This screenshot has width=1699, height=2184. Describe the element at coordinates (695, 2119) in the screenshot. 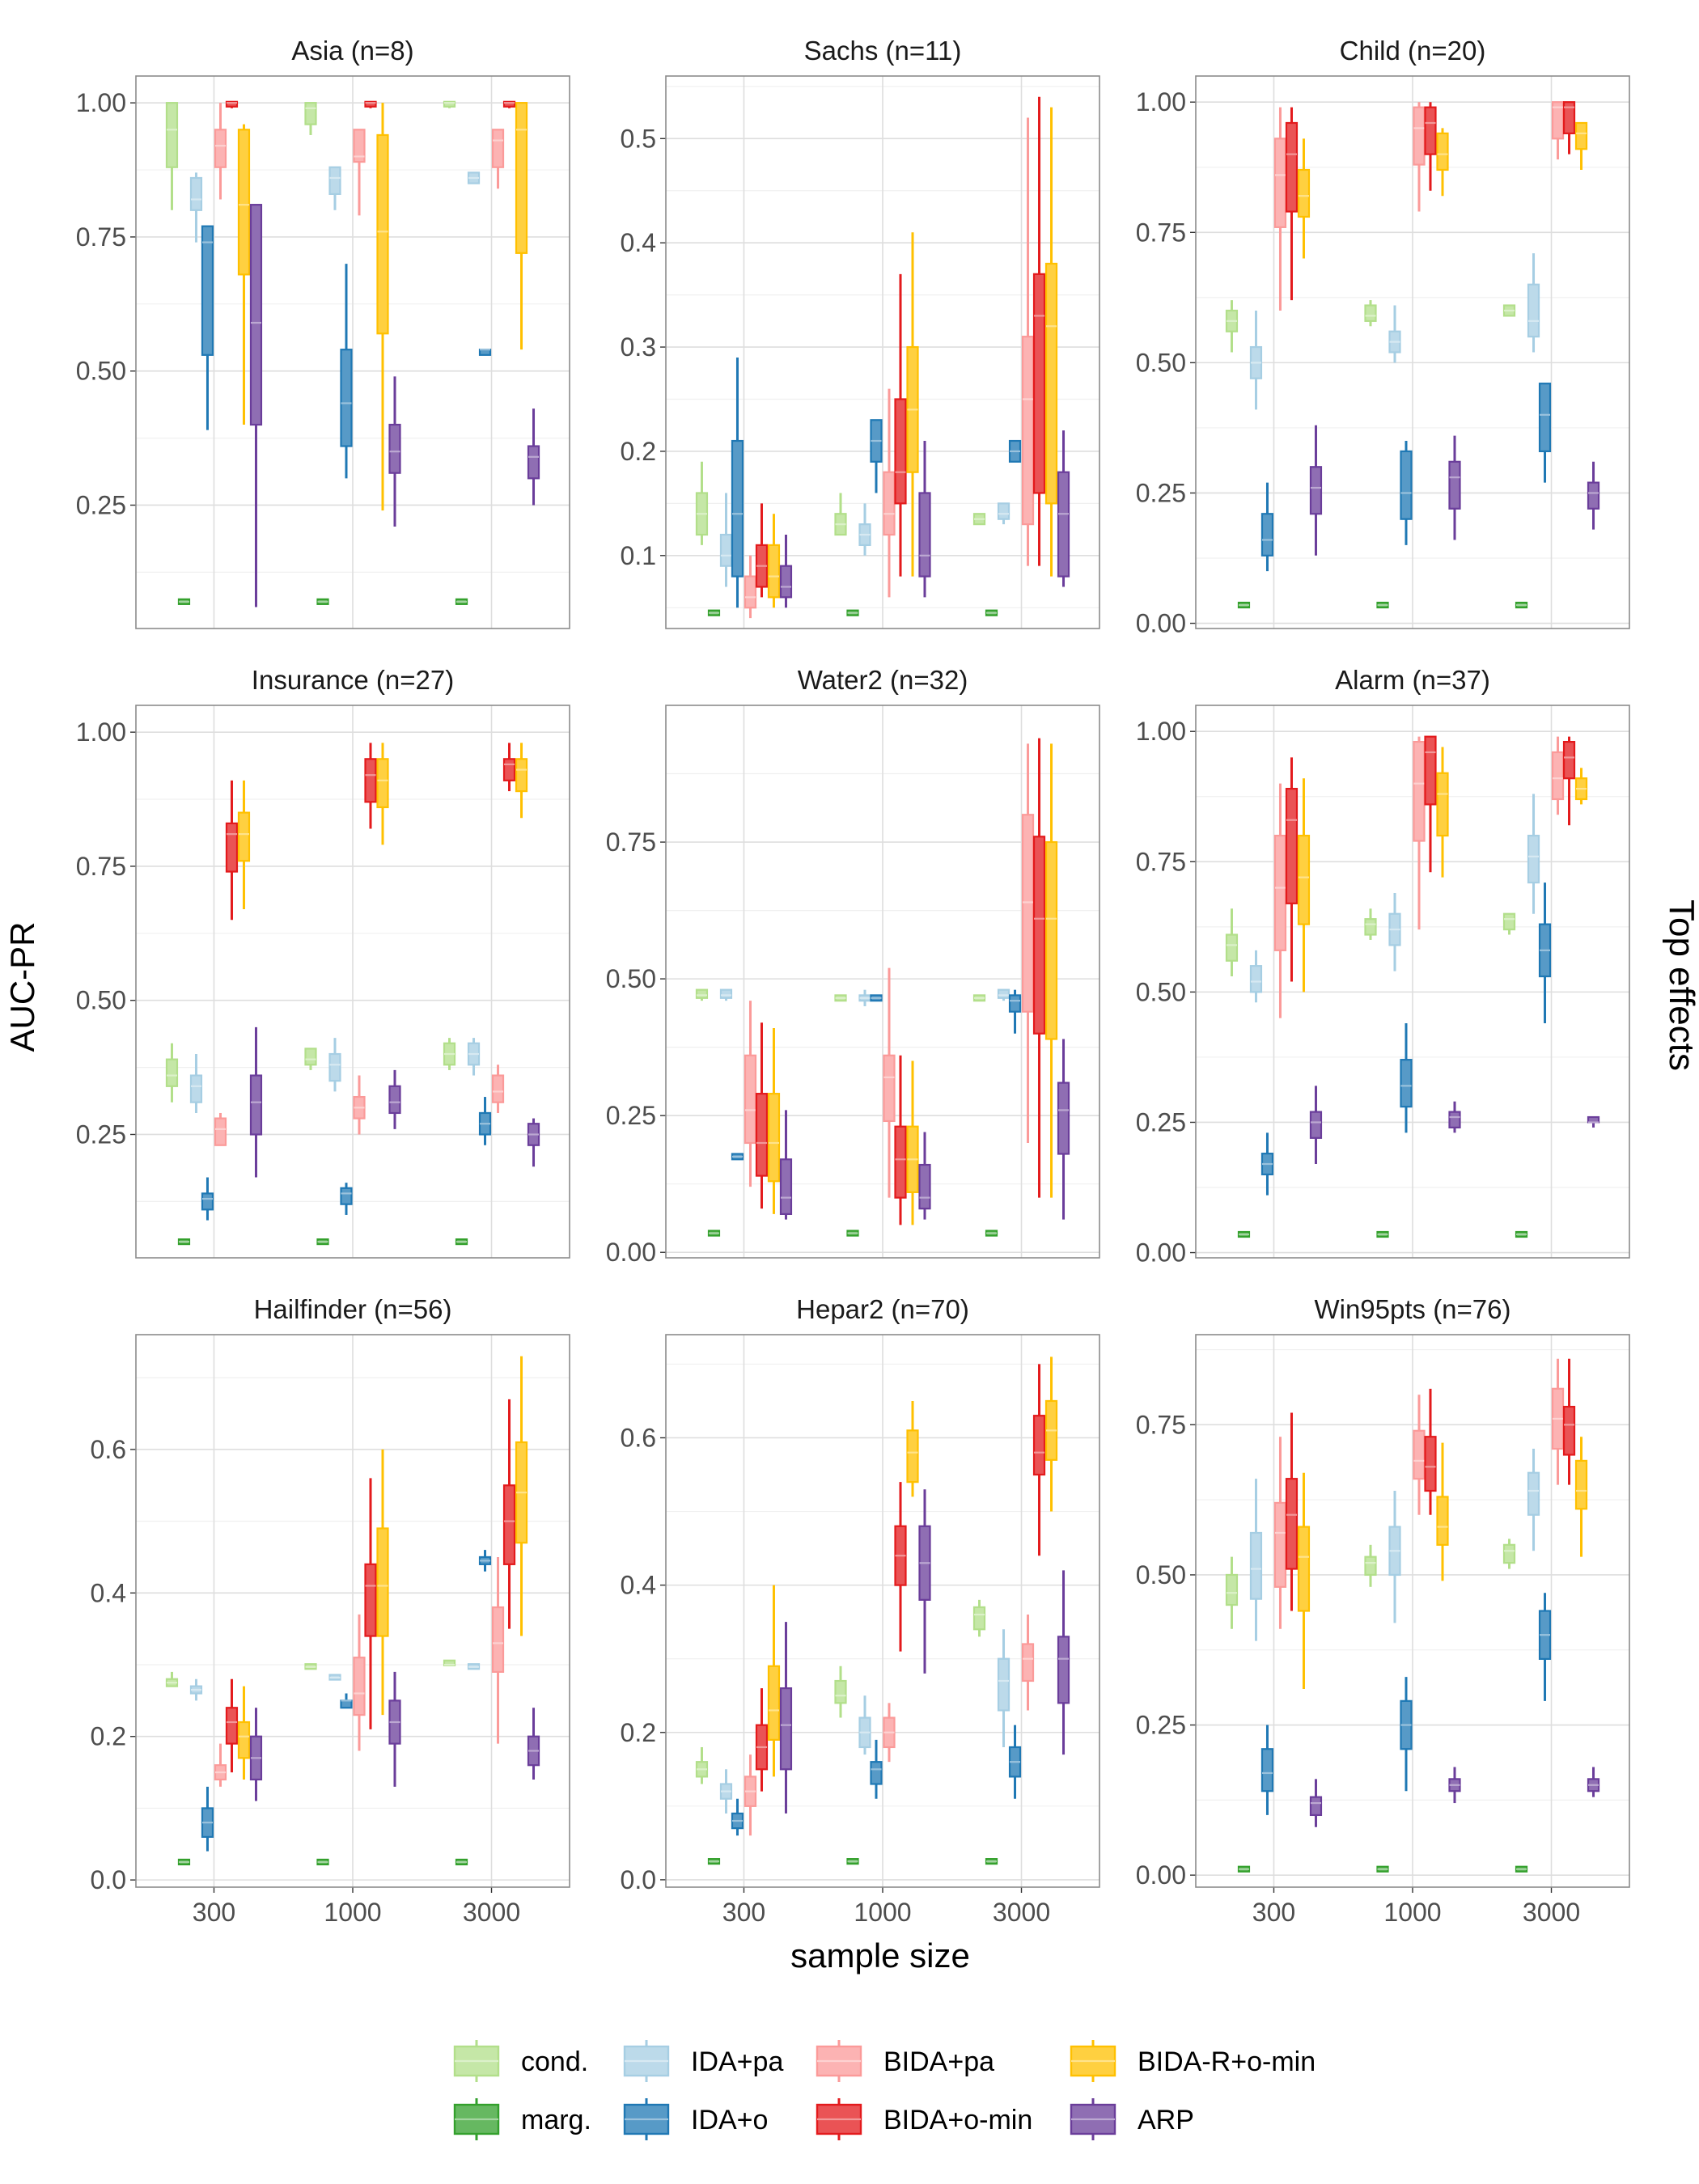

I see `legend-item-ida_o: IDA+o` at that location.